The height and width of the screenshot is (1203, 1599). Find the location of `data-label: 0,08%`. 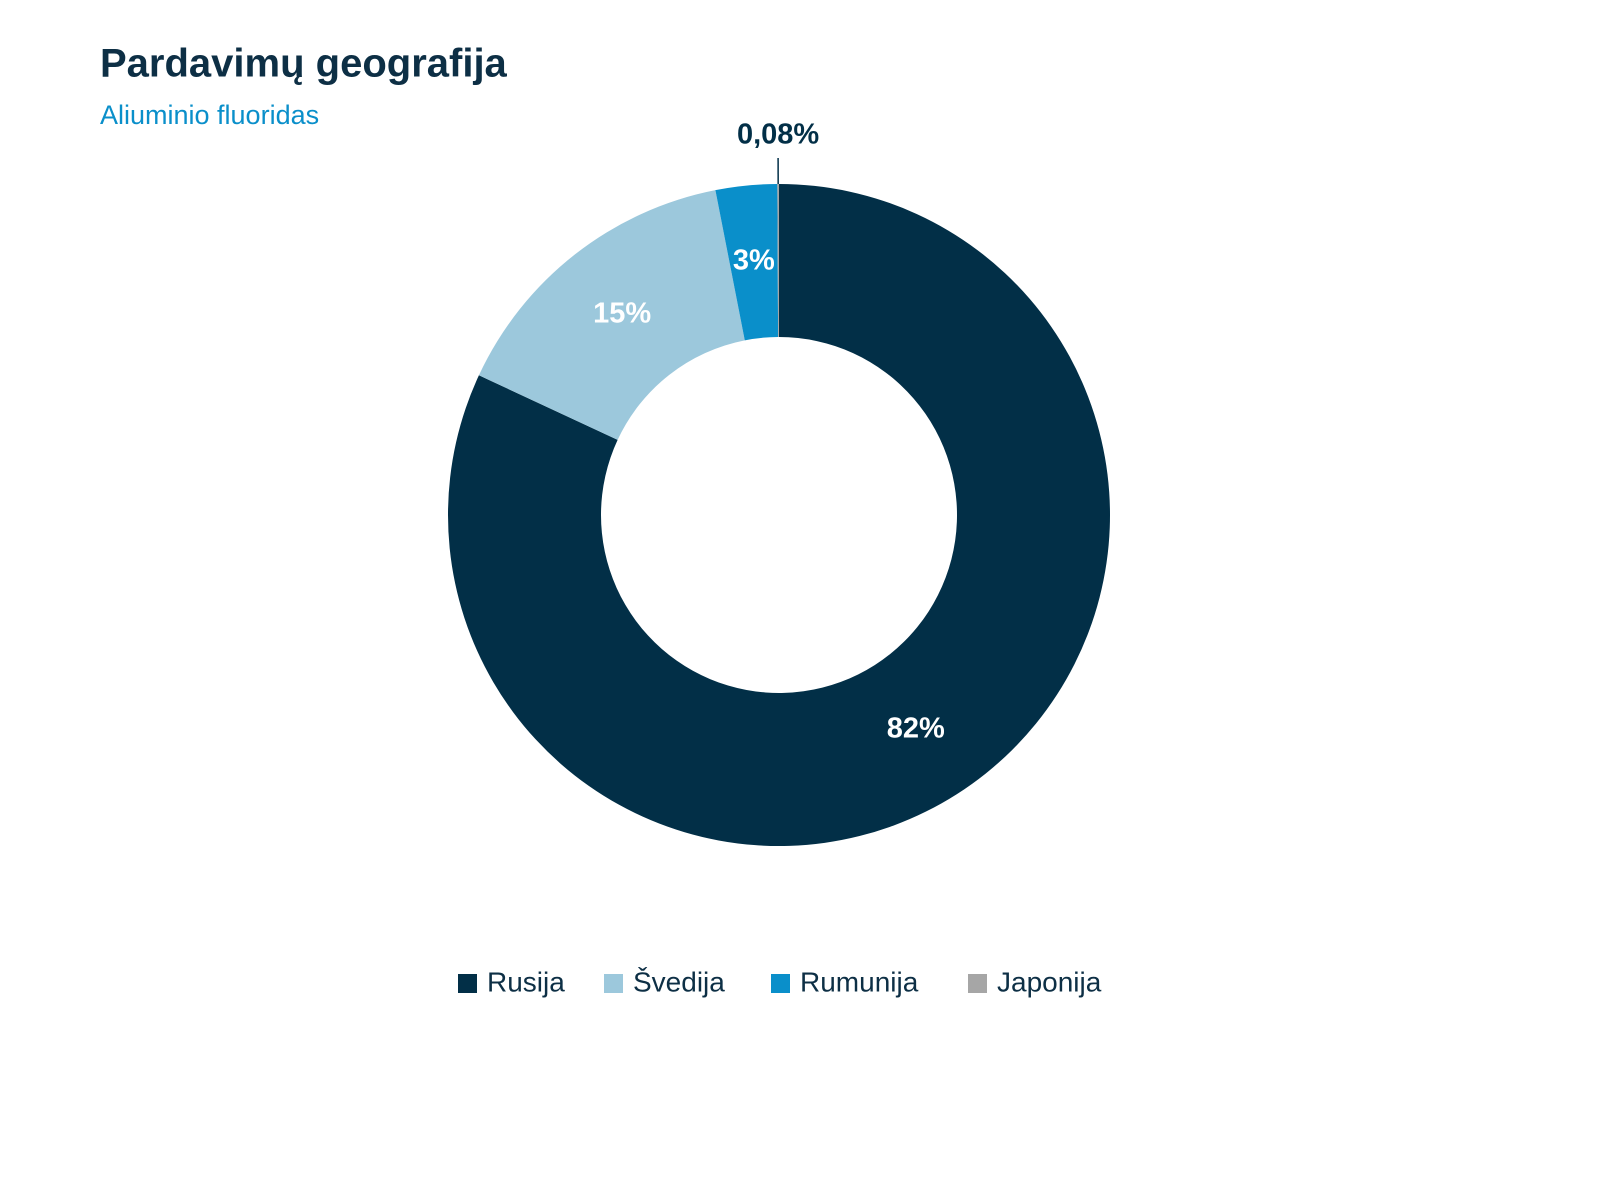

data-label: 0,08% is located at coordinates (778, 135).